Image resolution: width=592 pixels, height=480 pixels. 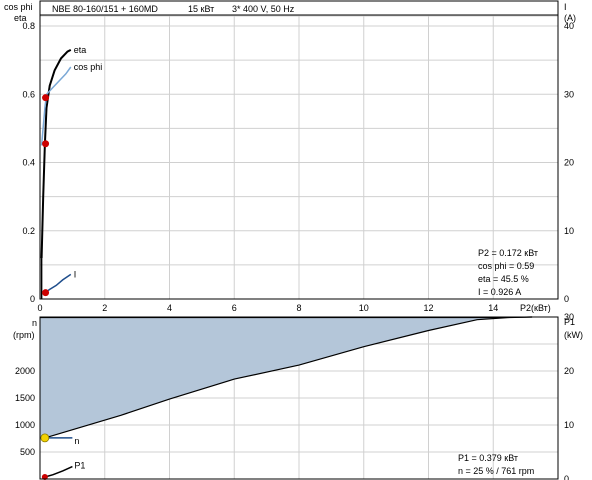 What do you see at coordinates (28, 26) in the screenshot?
I see `upper-y-tick-label: 0.8` at bounding box center [28, 26].